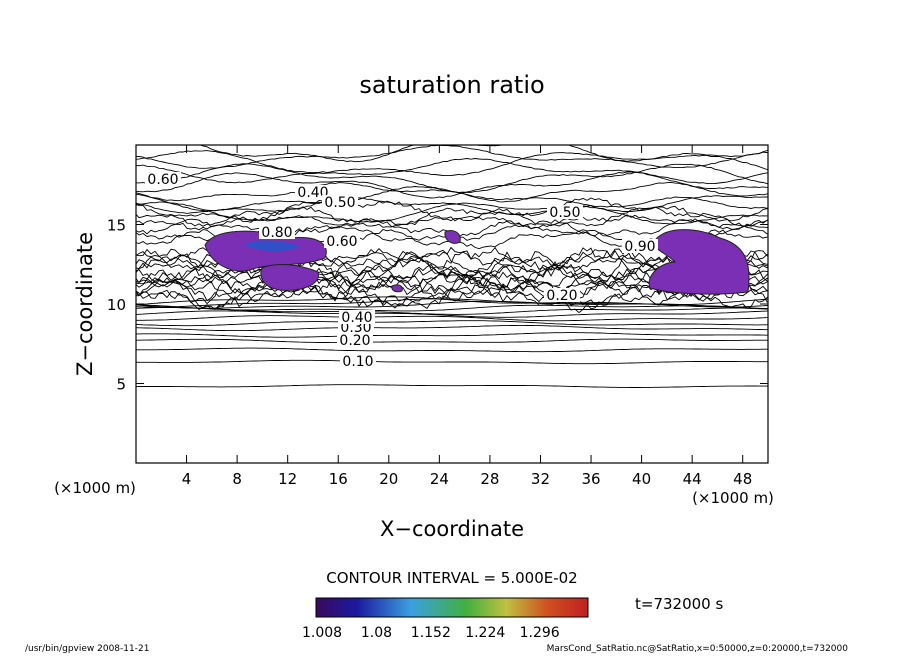 This screenshot has width=904, height=658. What do you see at coordinates (237, 479) in the screenshot?
I see `x-tick-label: 8` at bounding box center [237, 479].